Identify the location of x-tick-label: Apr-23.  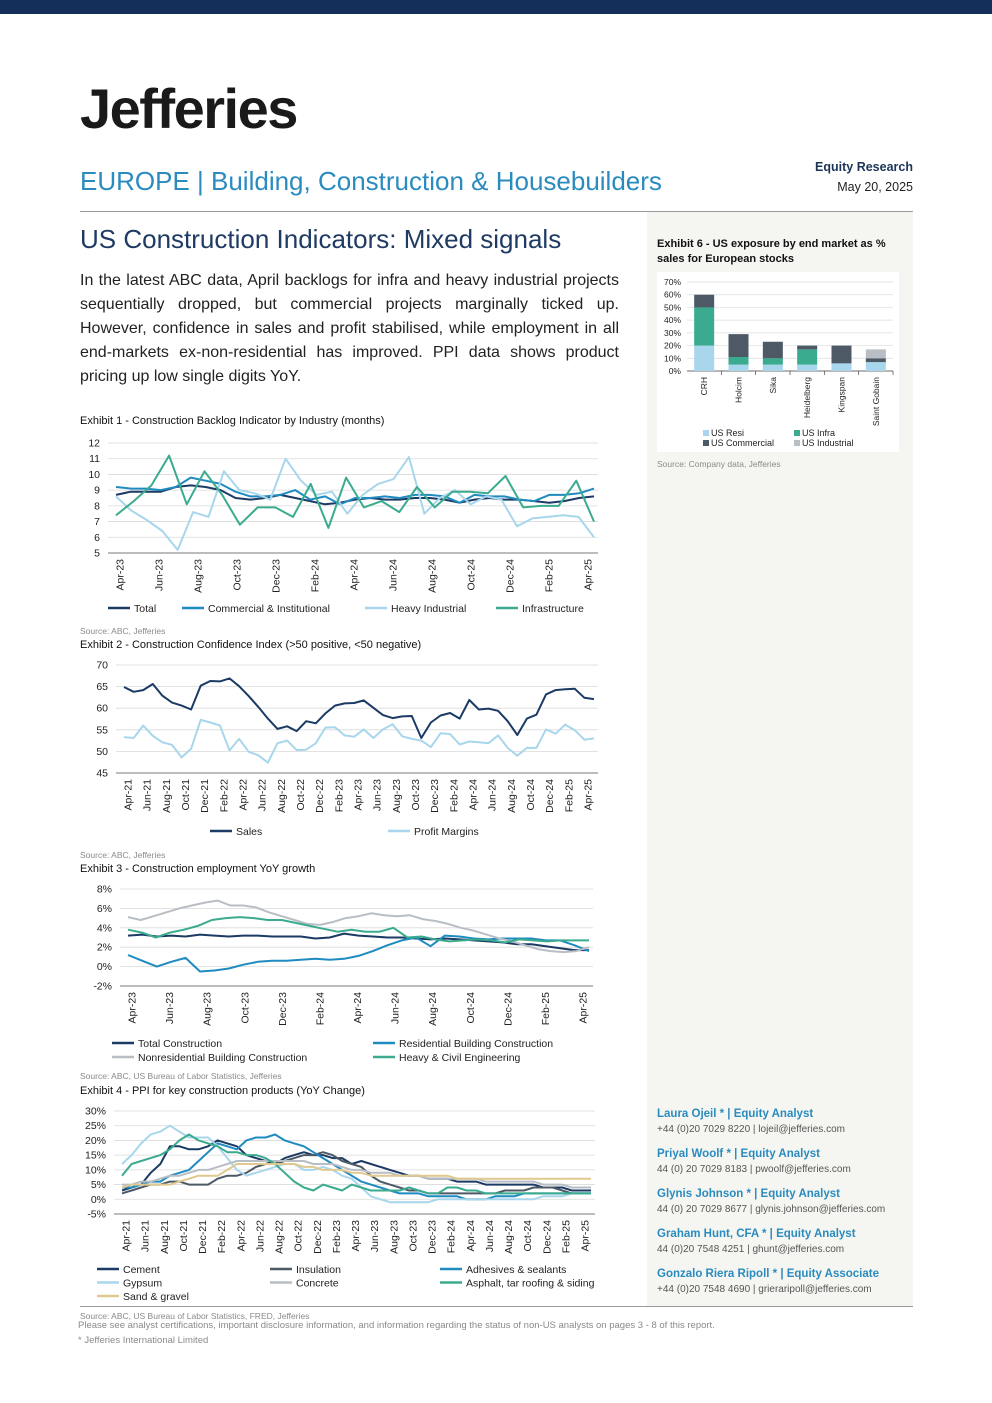
(133, 1008).